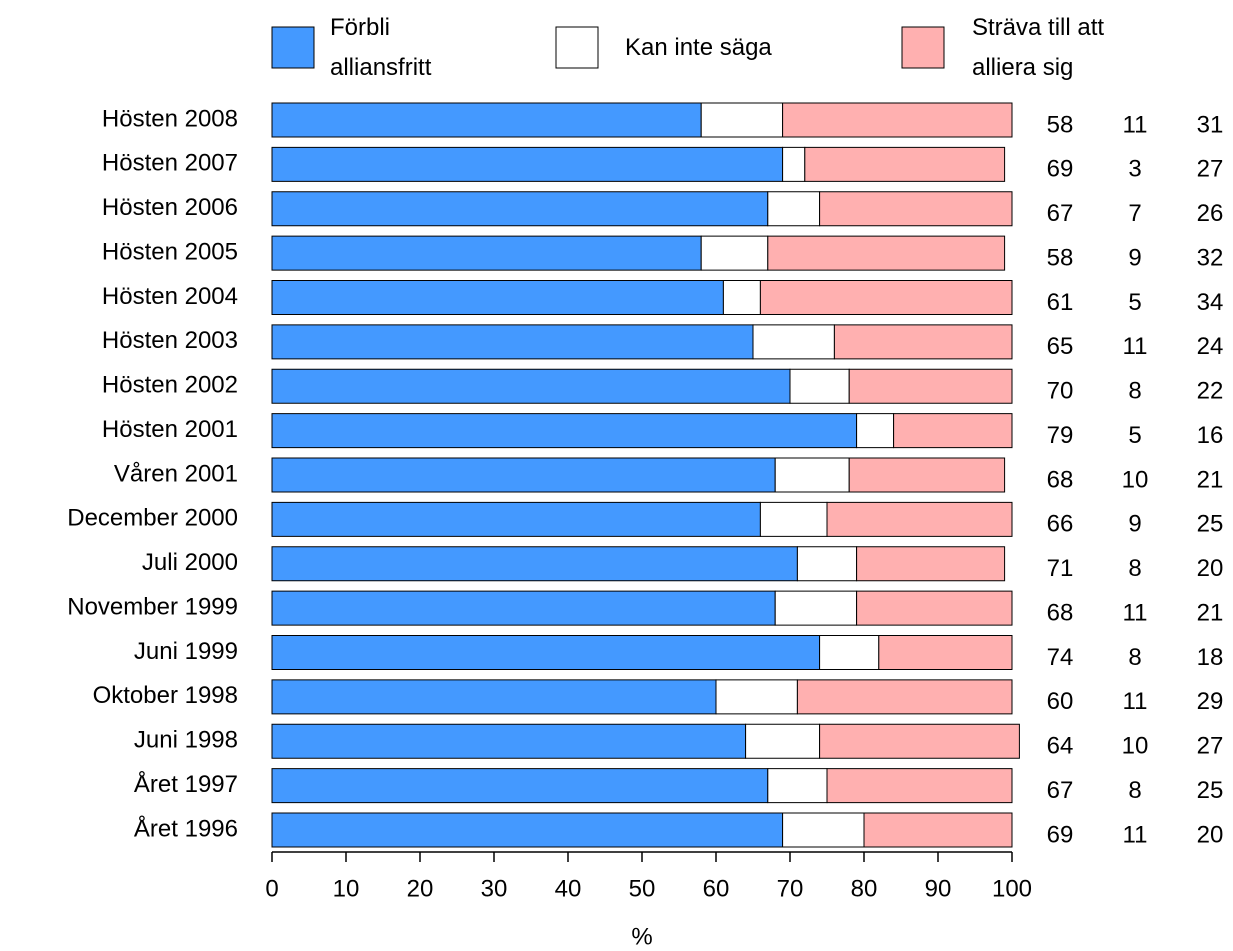 This screenshot has width=1233, height=951. What do you see at coordinates (1210, 257) in the screenshot?
I see `value-label: 32` at bounding box center [1210, 257].